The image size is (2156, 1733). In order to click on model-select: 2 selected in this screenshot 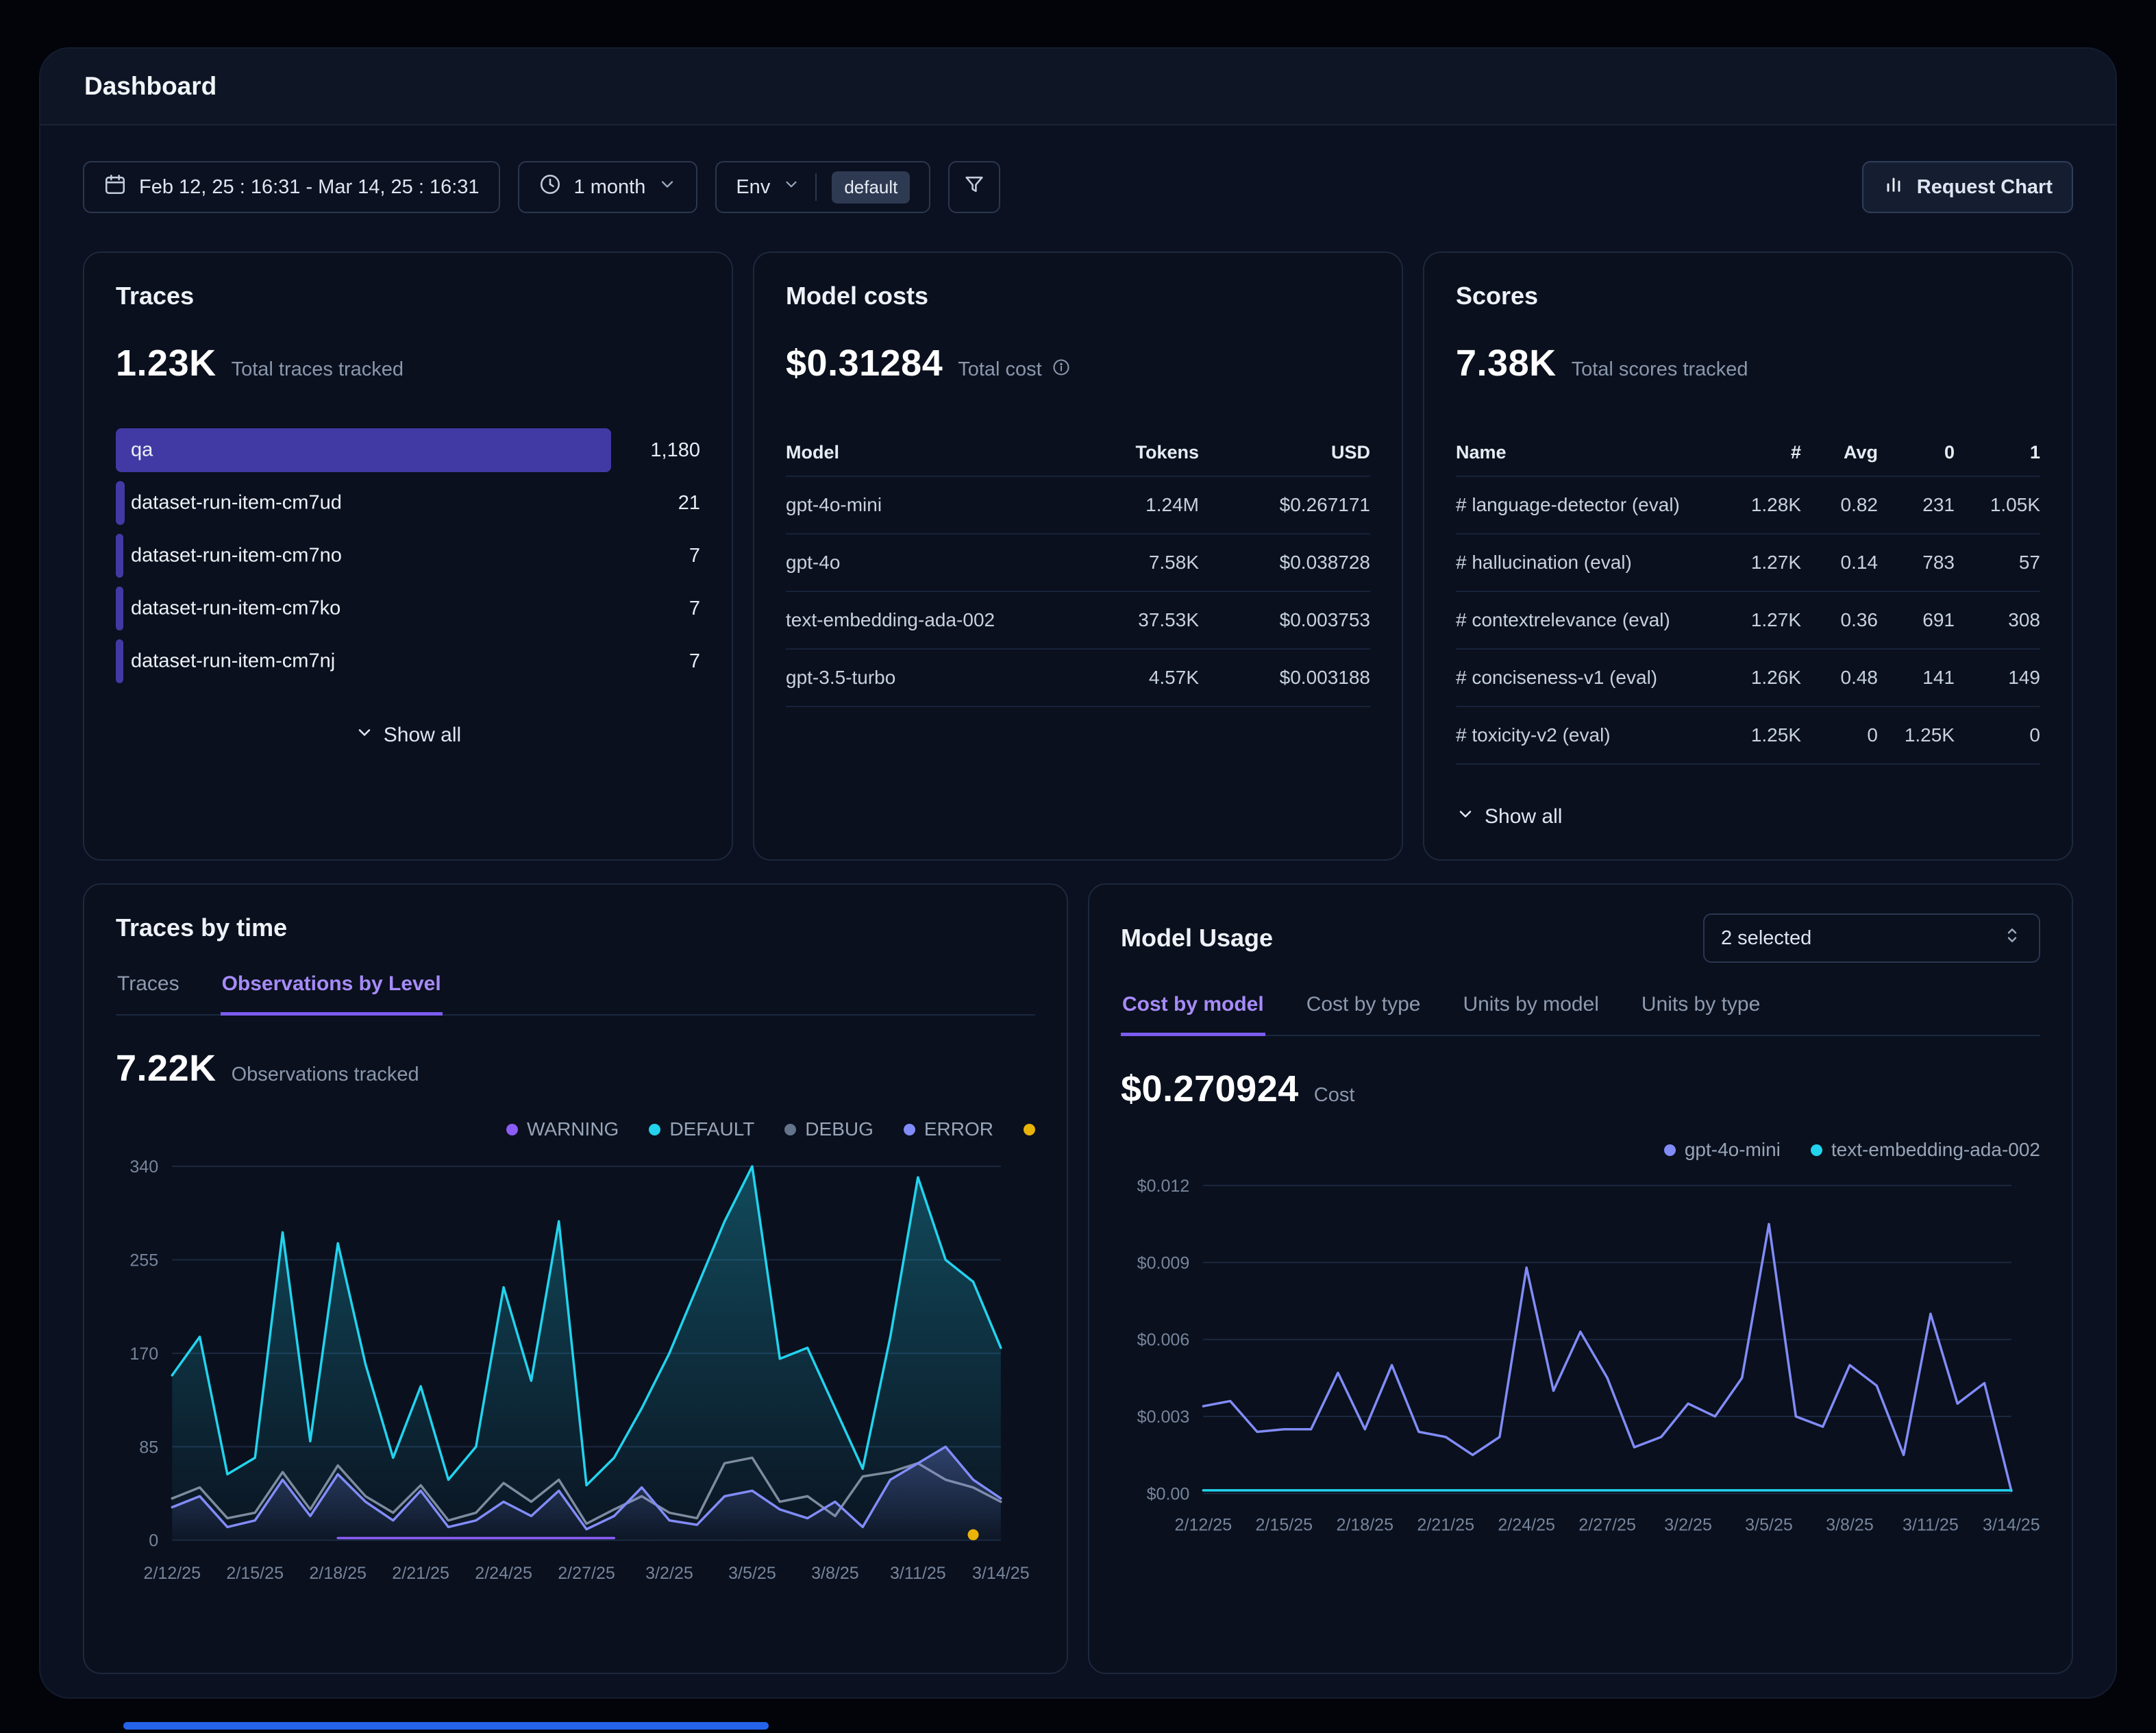, I will do `click(1871, 938)`.